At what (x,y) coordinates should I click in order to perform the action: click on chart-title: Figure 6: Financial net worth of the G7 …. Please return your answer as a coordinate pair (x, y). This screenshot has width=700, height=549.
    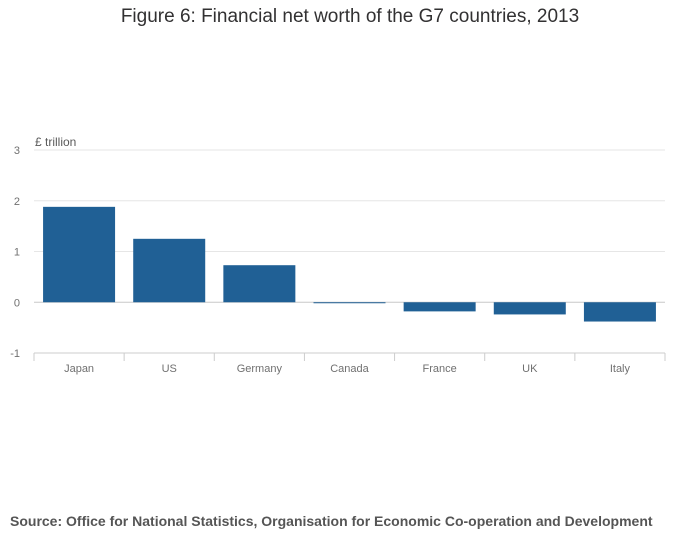
    Looking at the image, I should click on (350, 16).